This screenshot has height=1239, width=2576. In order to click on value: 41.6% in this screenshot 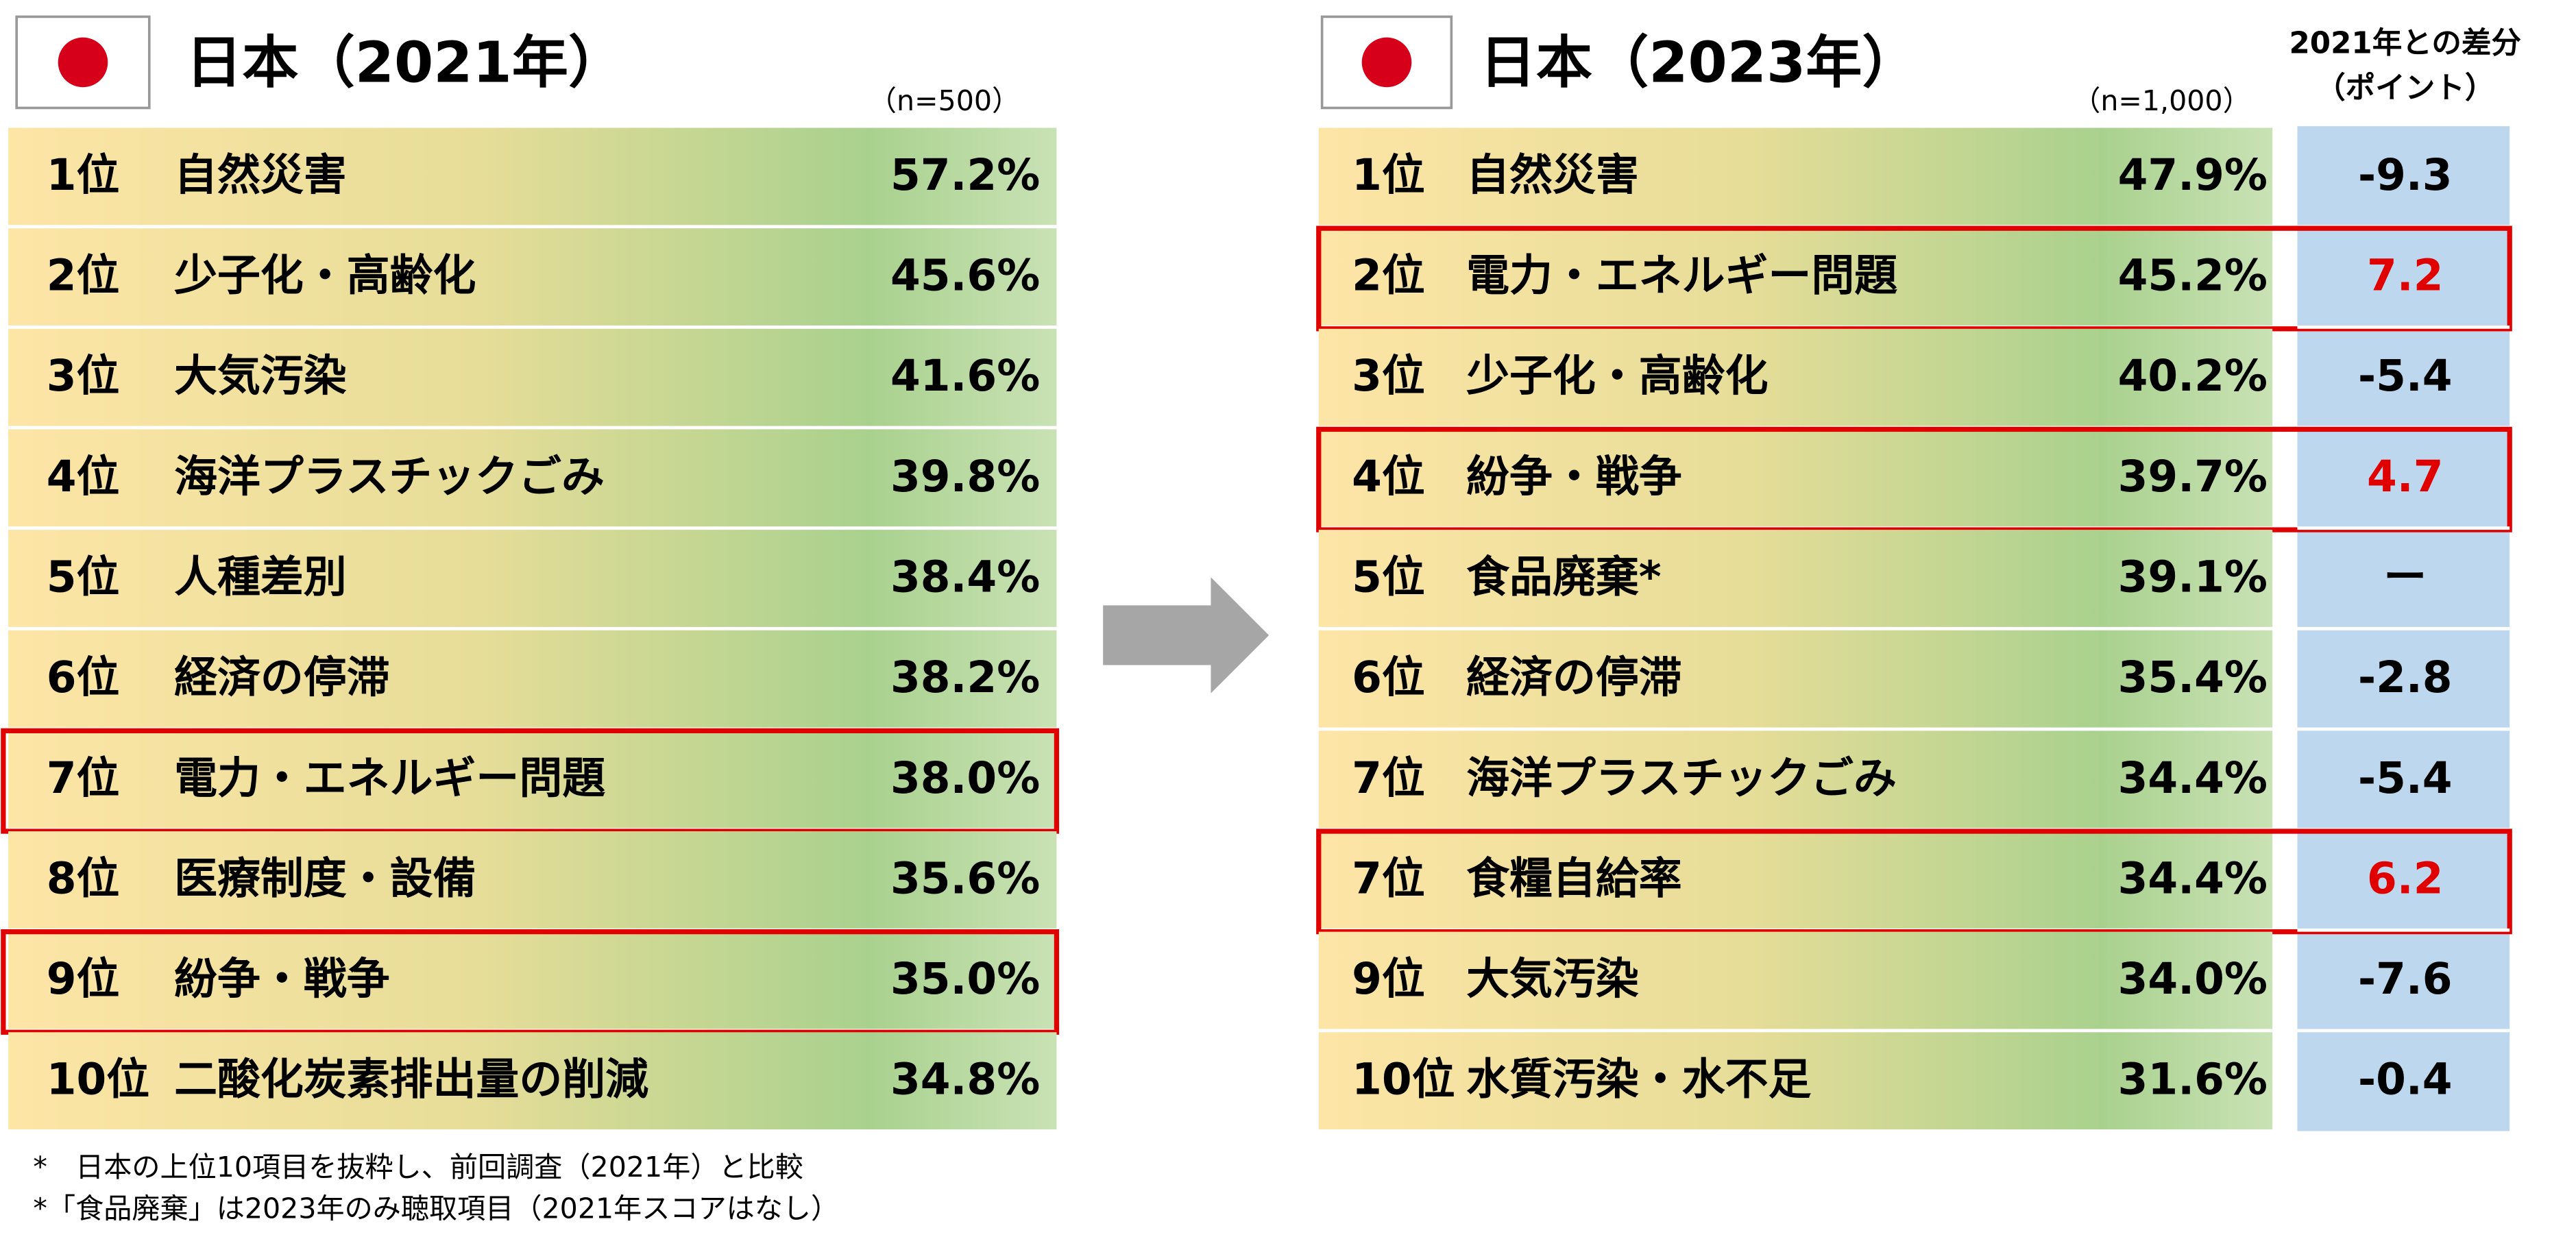, I will do `click(965, 376)`.